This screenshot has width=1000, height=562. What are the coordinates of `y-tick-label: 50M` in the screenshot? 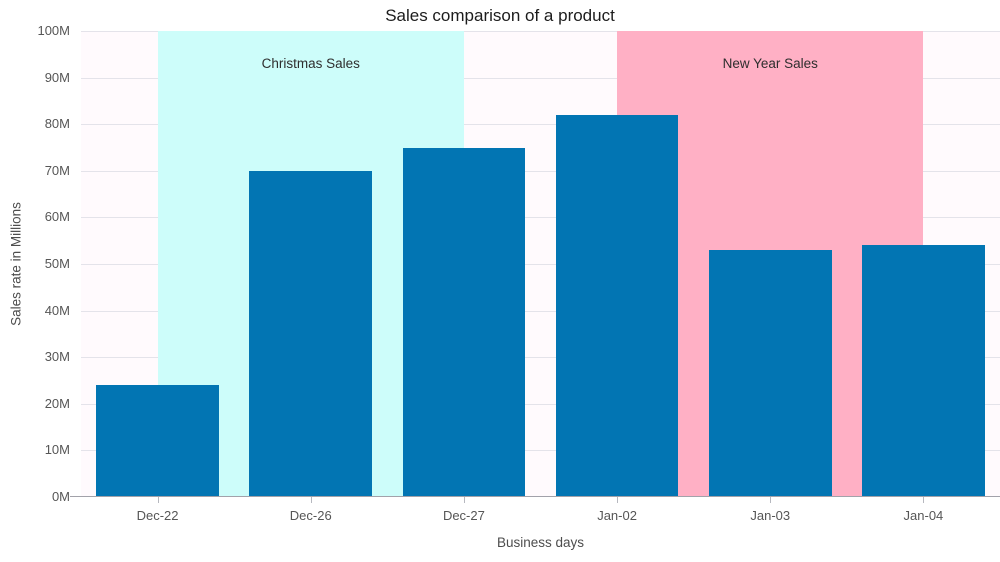 It's located at (57, 263).